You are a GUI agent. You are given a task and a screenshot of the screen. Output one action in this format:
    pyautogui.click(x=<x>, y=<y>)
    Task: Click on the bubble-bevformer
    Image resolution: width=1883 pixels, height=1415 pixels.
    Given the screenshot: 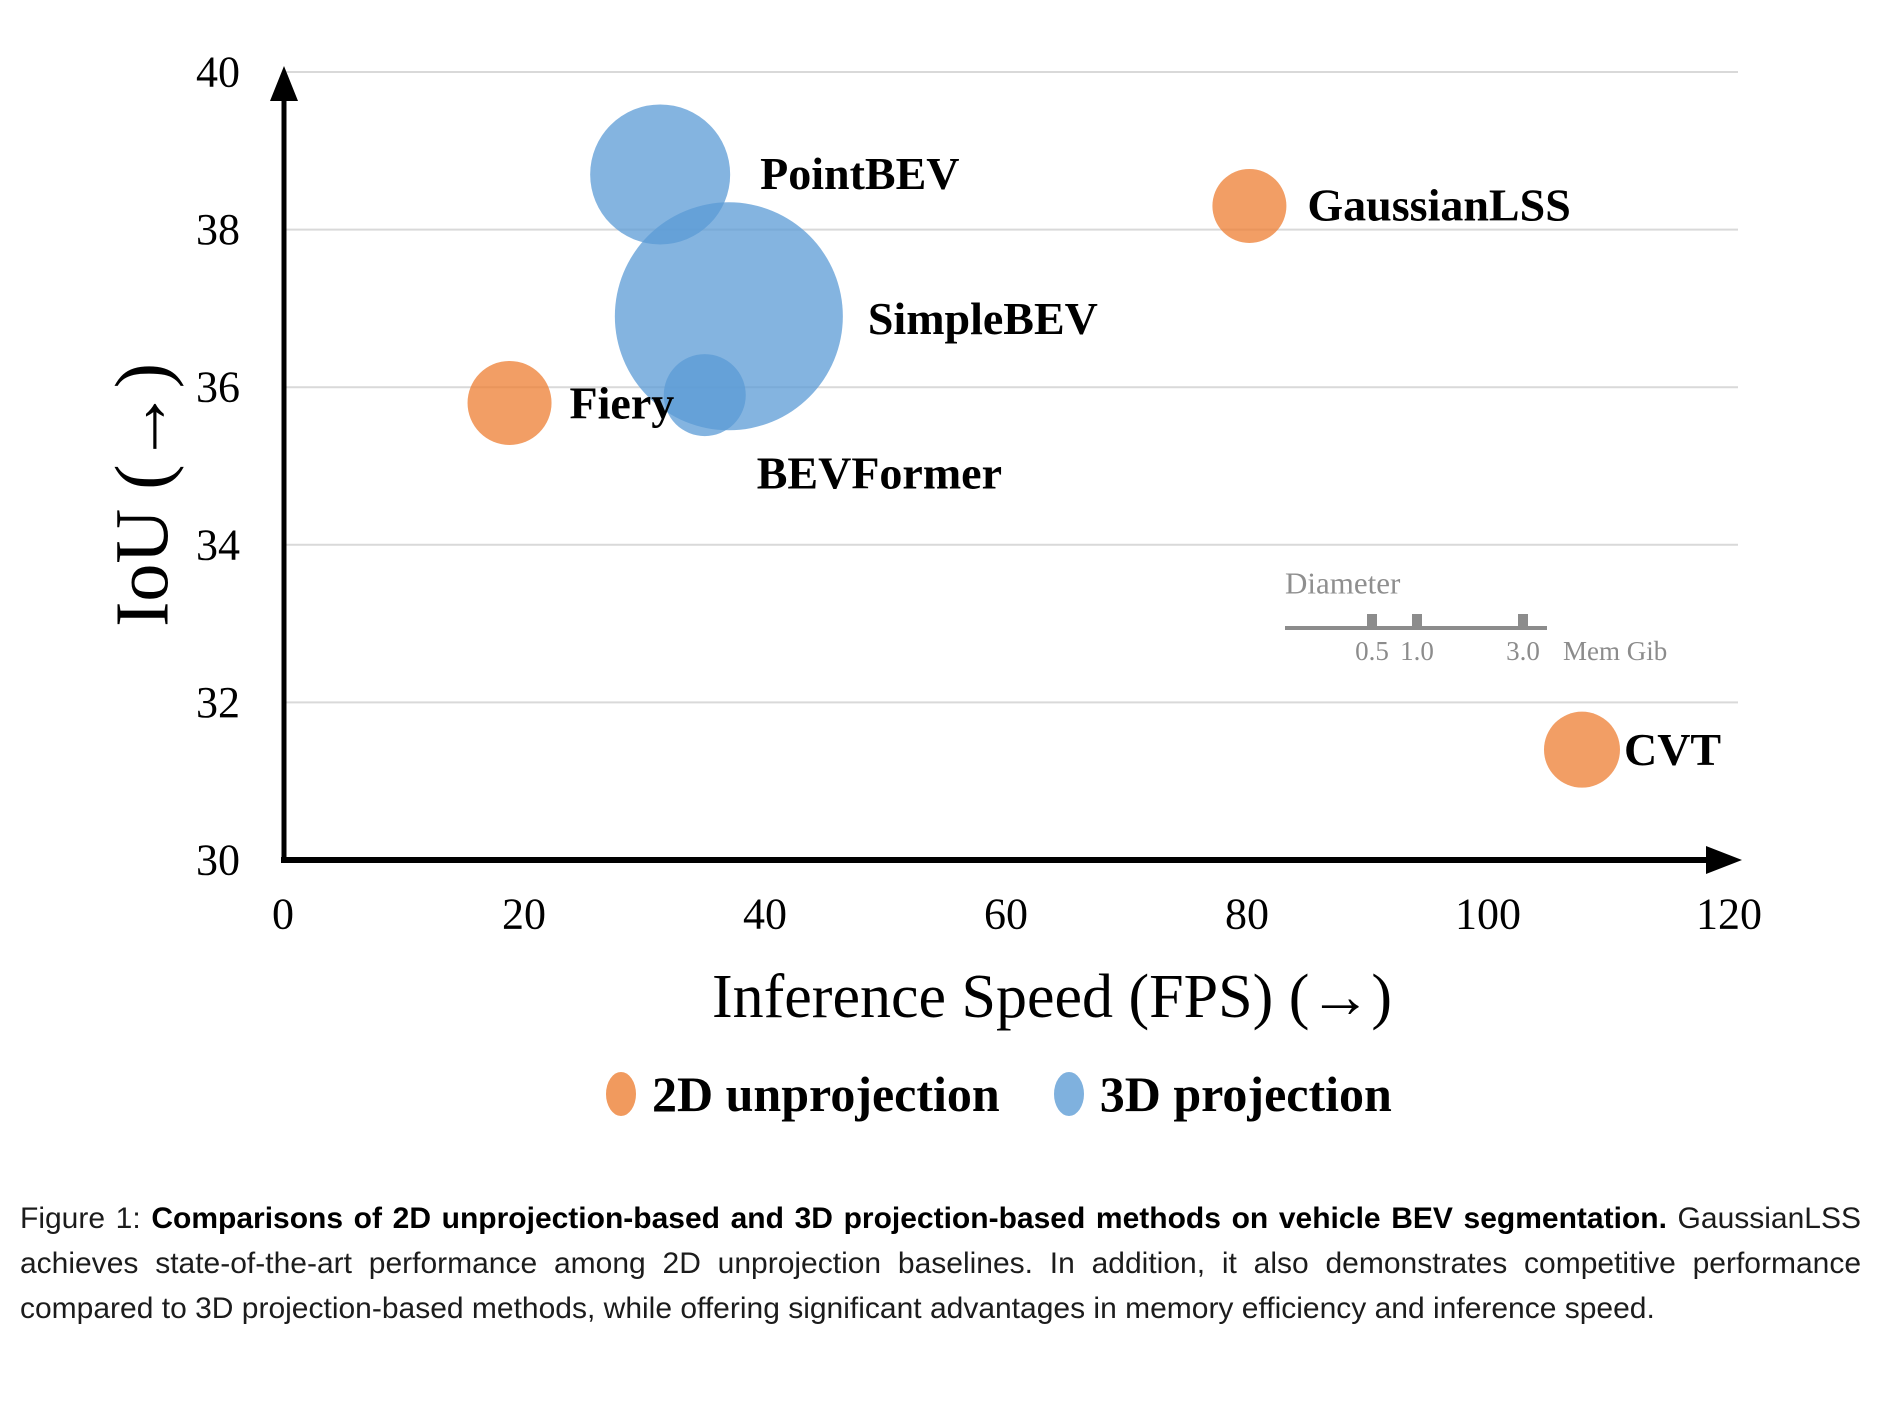 What is the action you would take?
    pyautogui.click(x=704, y=395)
    